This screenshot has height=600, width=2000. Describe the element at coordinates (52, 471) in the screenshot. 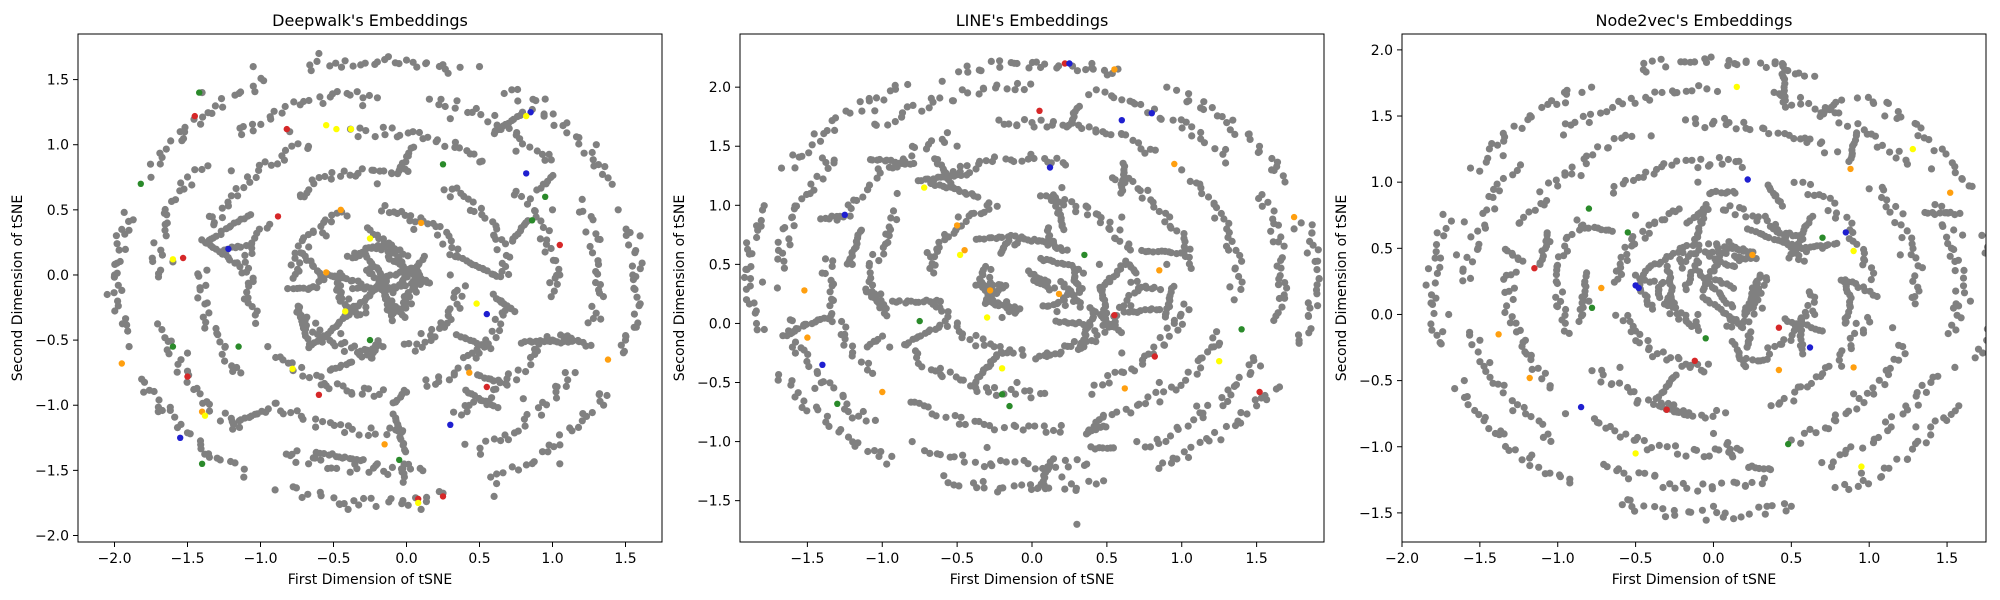

I see `y-tick-label: −1.5` at that location.